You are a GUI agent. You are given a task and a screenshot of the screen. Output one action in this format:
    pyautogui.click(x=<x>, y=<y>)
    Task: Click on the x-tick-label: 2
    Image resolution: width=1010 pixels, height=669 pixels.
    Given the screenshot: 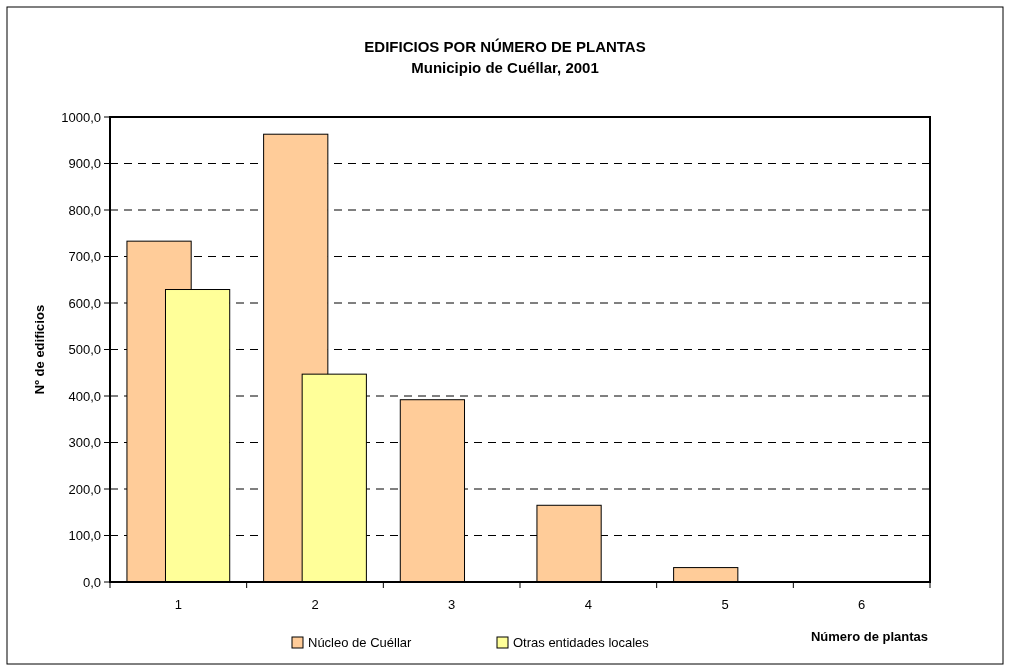 What is the action you would take?
    pyautogui.click(x=315, y=604)
    